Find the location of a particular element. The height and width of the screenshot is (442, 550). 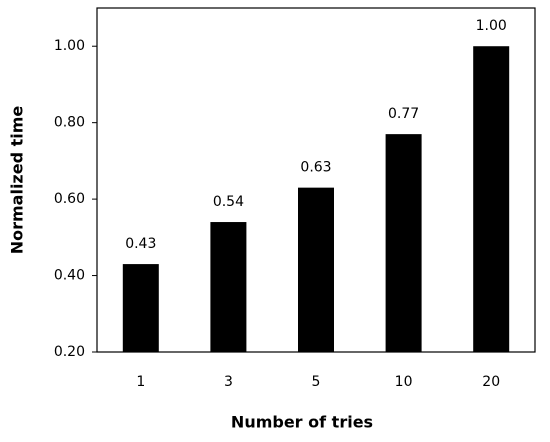

value-label: 1.00 is located at coordinates (491, 26).